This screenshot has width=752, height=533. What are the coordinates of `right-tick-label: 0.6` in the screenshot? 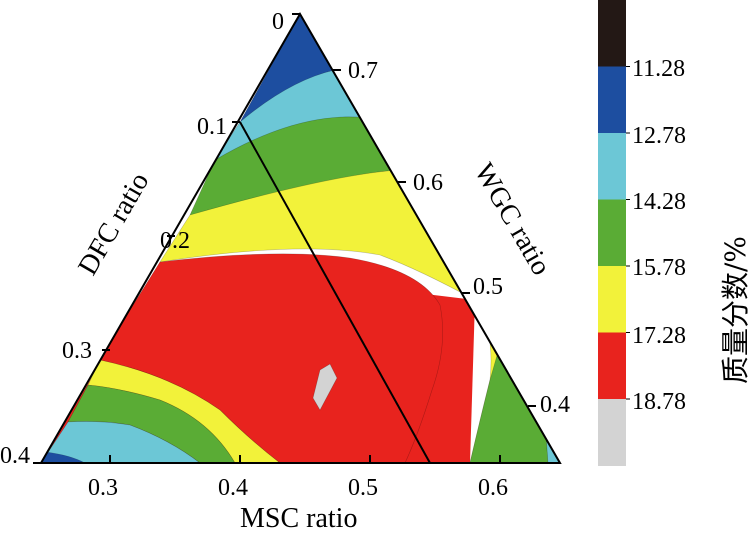 It's located at (428, 183).